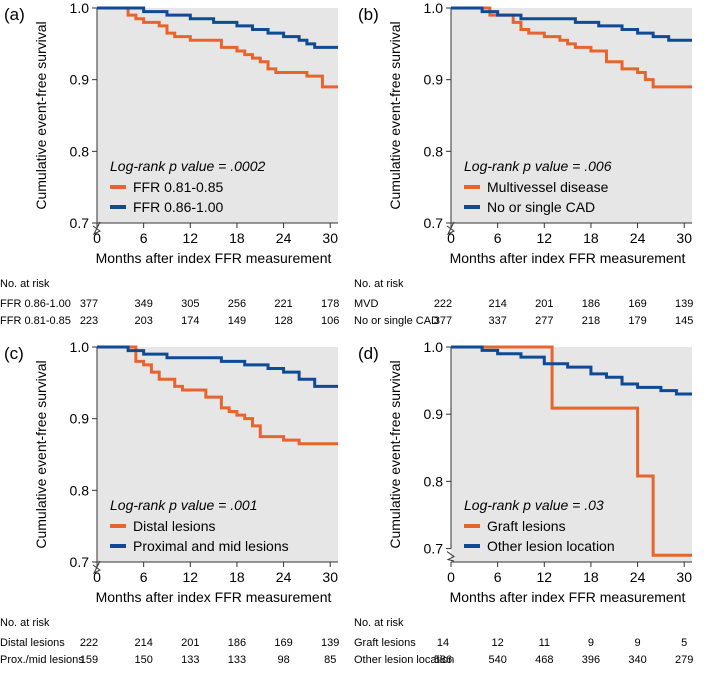  I want to click on risk-value: 214, so click(497, 304).